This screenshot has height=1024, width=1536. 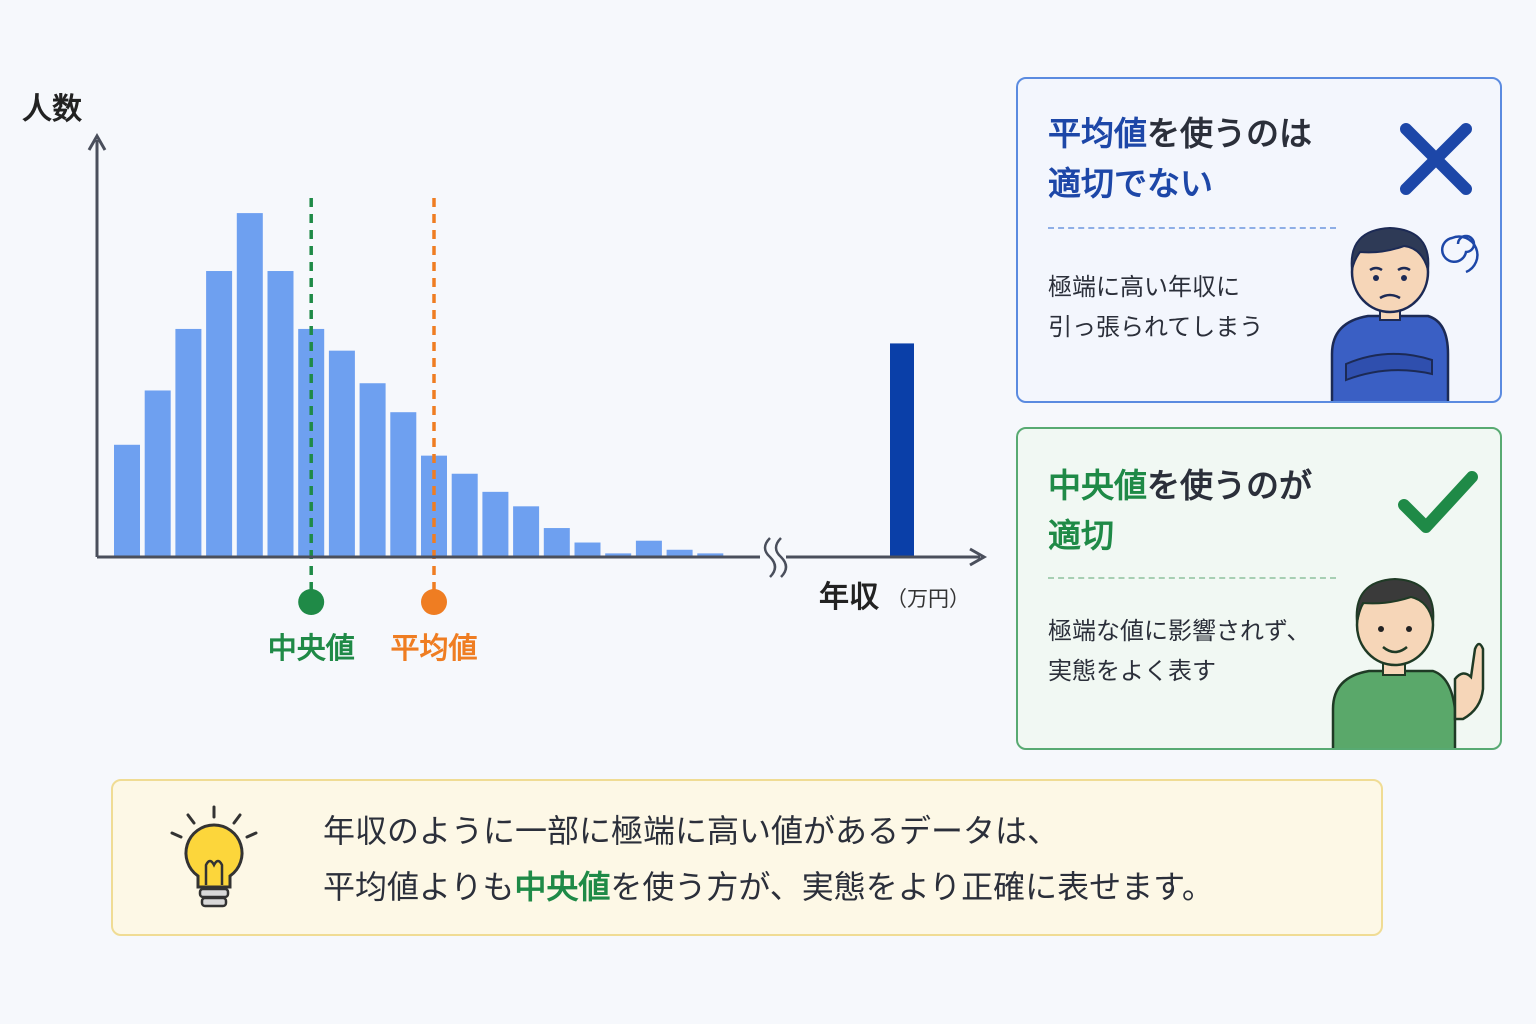 I want to click on card-bad-body: 極端に高い年収に 引っ張られてしまう, so click(x=1155, y=307).